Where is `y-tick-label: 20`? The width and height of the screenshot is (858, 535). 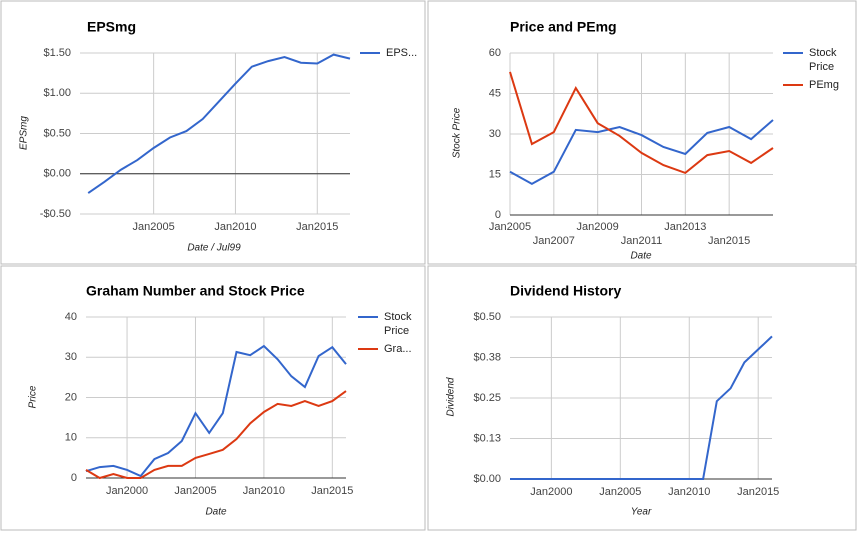 y-tick-label: 20 is located at coordinates (71, 397).